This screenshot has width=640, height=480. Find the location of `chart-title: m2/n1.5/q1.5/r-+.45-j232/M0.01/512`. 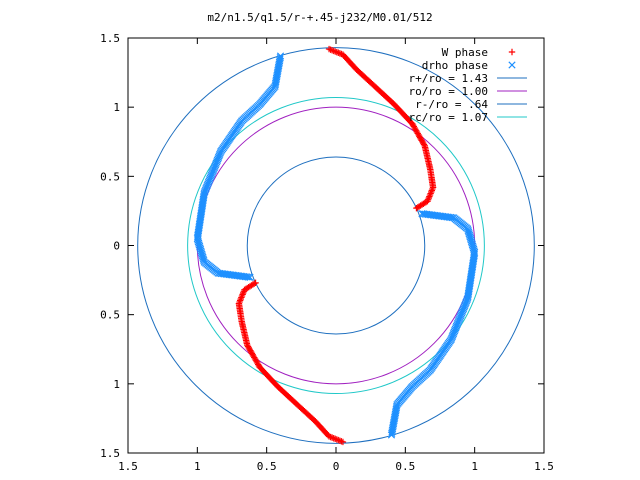

chart-title: m2/n1.5/q1.5/r-+.45-j232/M0.01/512 is located at coordinates (319, 17).